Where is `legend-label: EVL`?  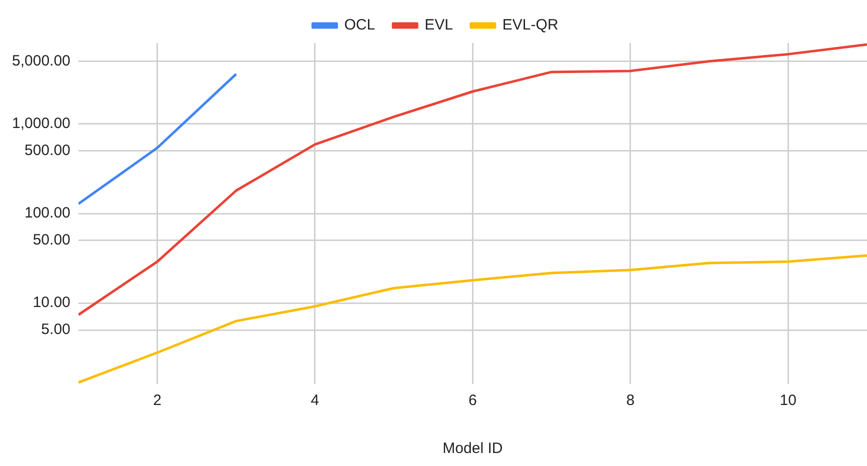
legend-label: EVL is located at coordinates (438, 25).